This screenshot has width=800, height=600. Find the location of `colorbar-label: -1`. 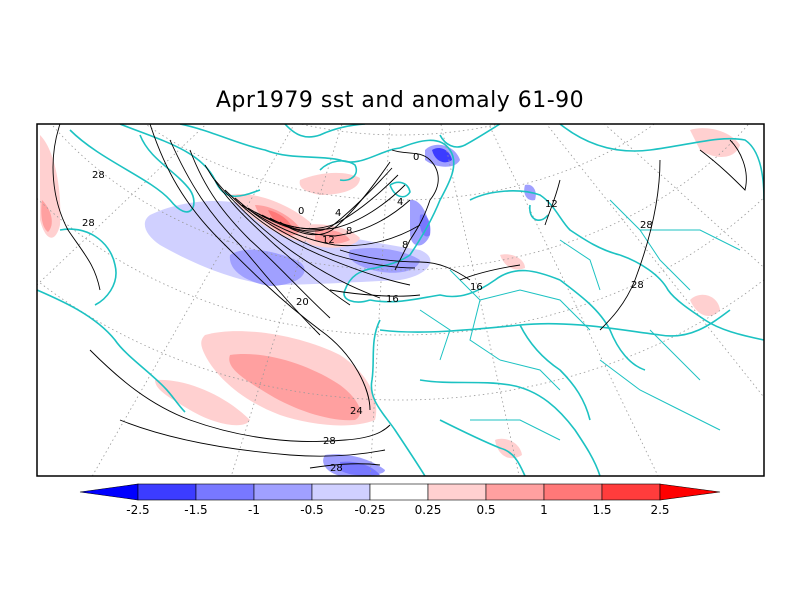

colorbar-label: -1 is located at coordinates (254, 510).